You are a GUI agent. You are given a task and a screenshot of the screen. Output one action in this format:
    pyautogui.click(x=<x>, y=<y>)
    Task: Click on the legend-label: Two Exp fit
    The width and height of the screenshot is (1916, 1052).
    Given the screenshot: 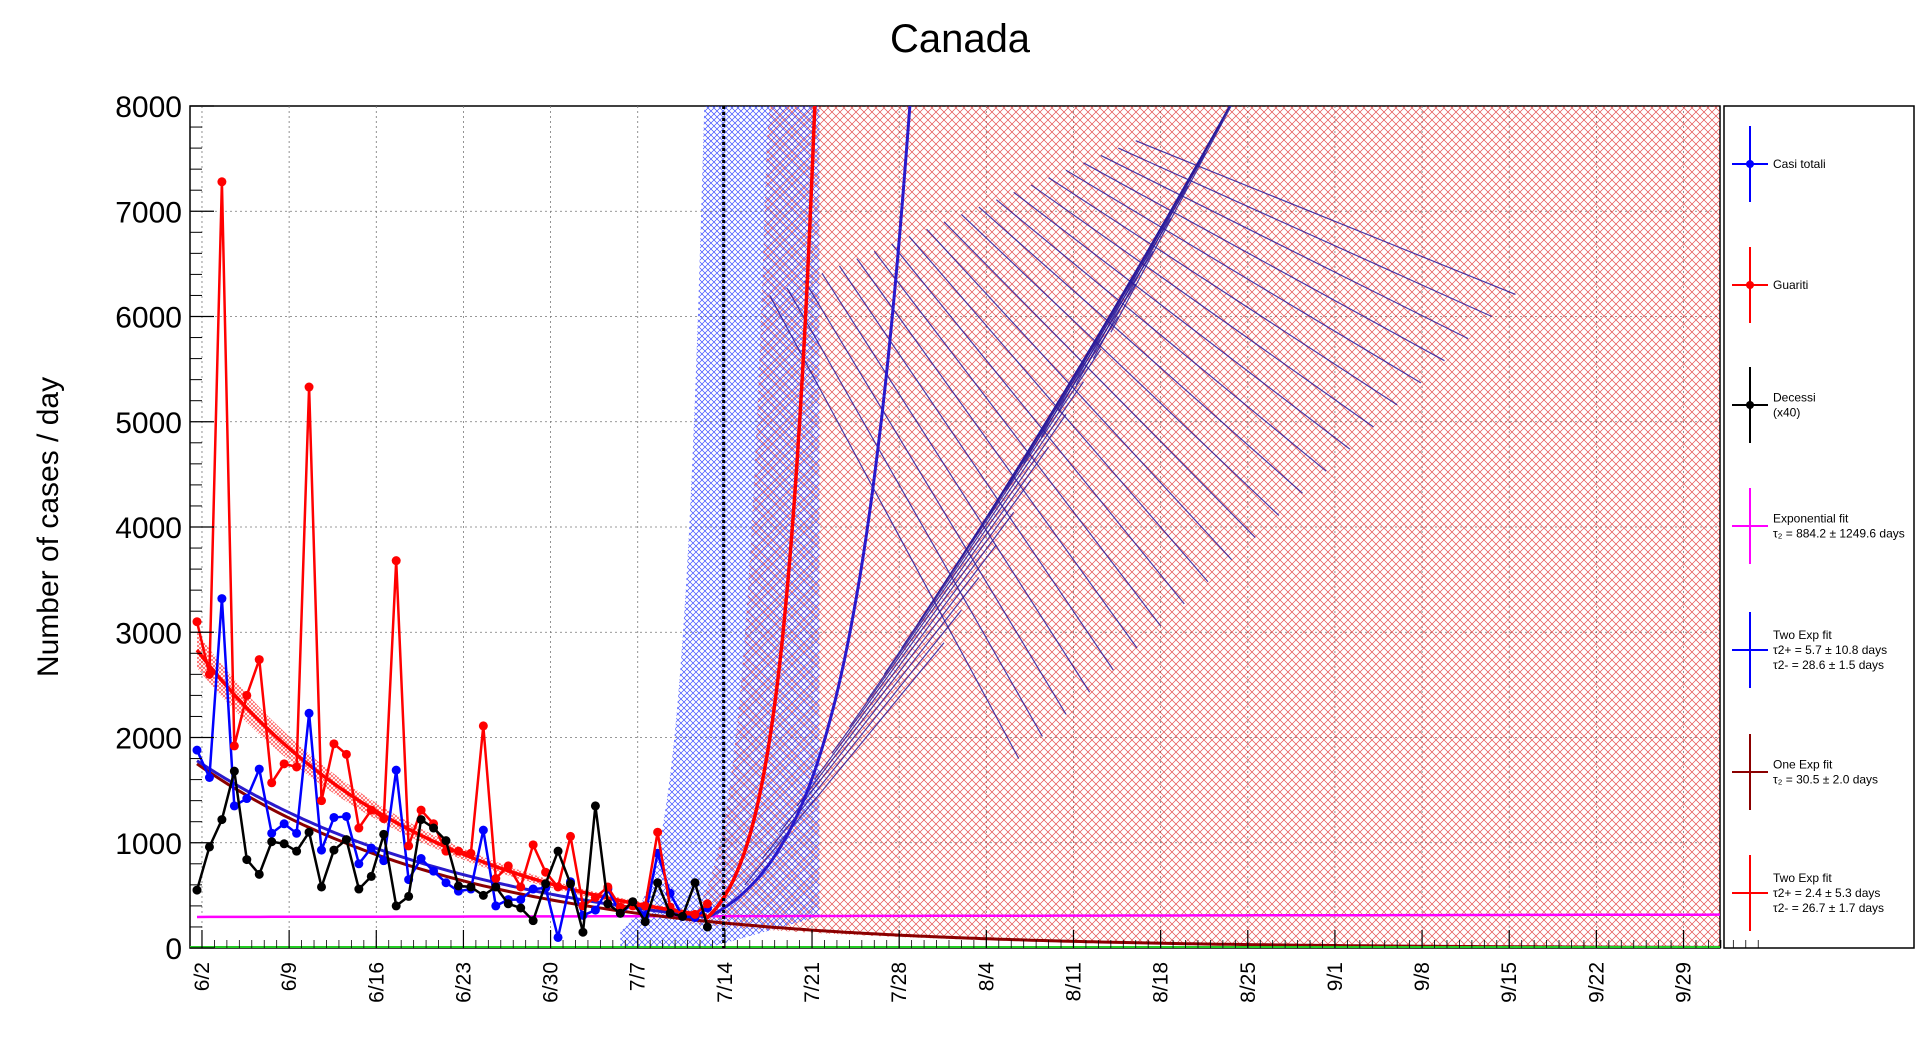 What is the action you would take?
    pyautogui.click(x=1802, y=635)
    